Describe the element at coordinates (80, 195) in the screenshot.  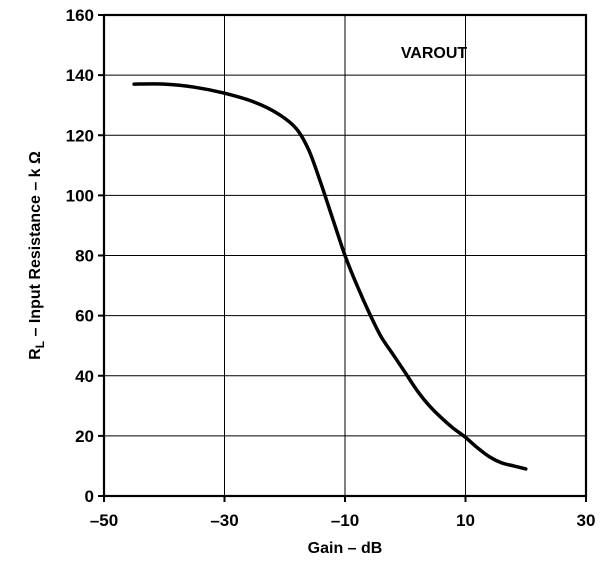
I see `y-tick-label: 100` at that location.